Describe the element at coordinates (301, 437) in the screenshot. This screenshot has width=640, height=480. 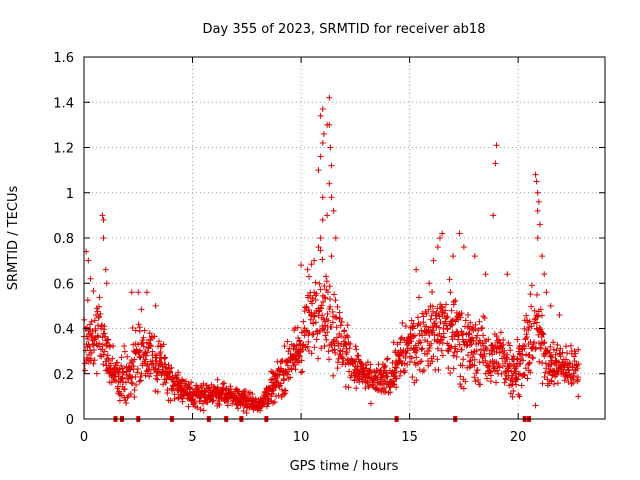
I see `x-tick-label: 10` at that location.